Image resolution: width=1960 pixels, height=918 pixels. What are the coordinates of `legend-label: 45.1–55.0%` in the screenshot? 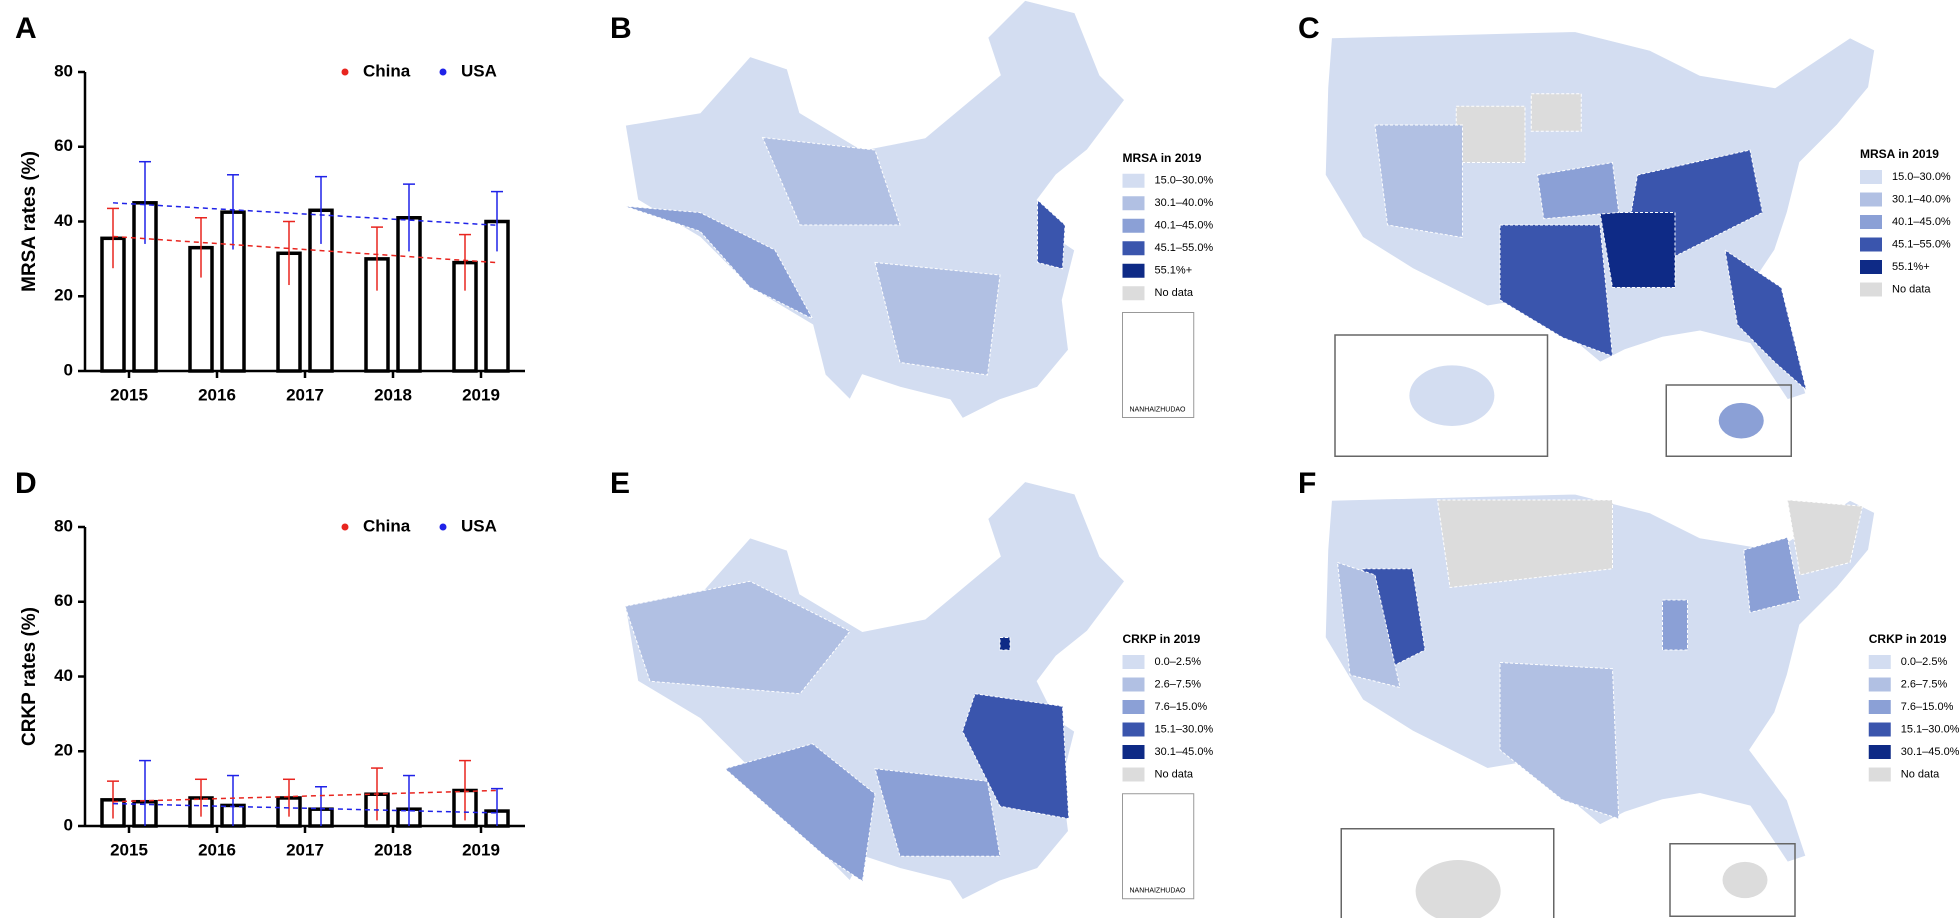 It's located at (1921, 244).